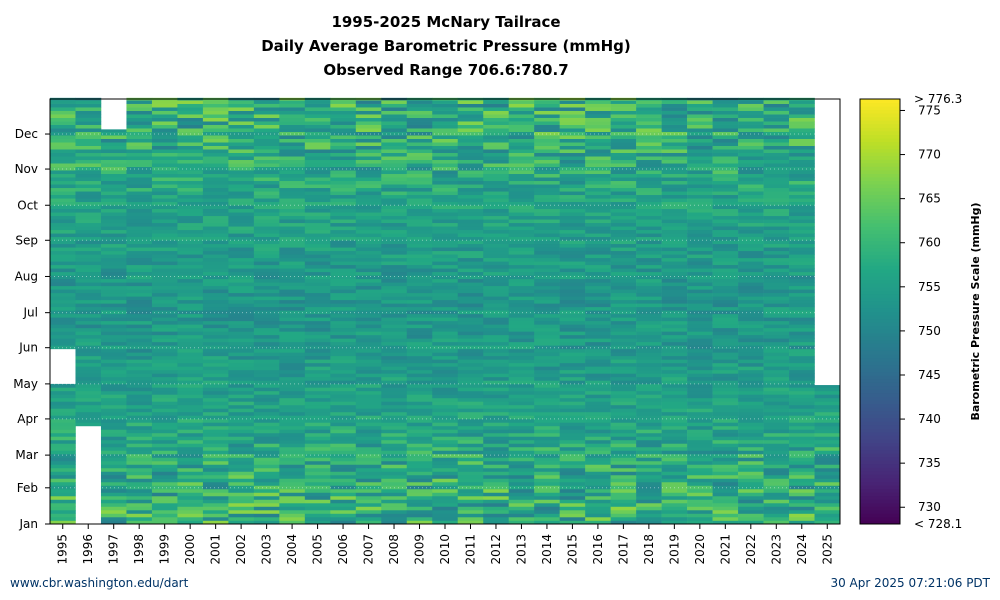 This screenshot has height=600, width=1000. Describe the element at coordinates (99, 583) in the screenshot. I see `footer-source-link: www.cbr.washington.edu/dart` at that location.